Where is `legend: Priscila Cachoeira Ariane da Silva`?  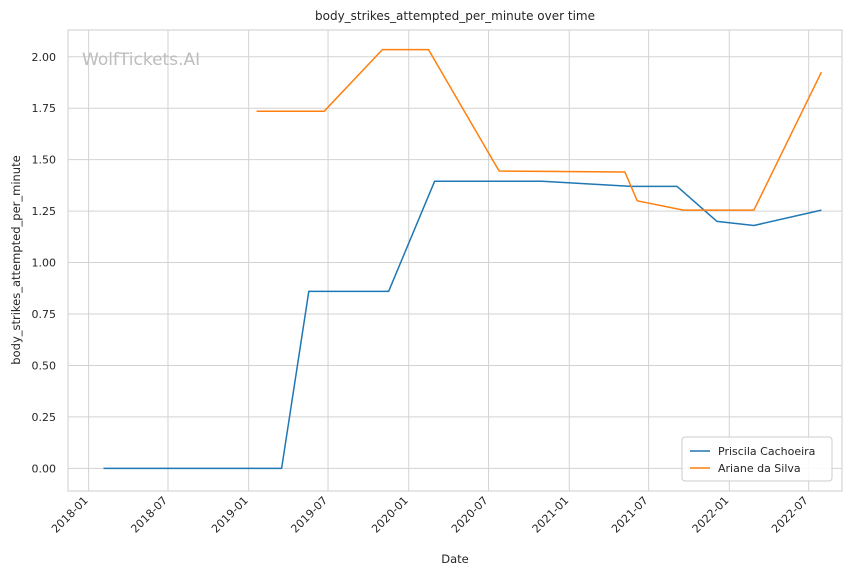
legend: Priscila Cachoeira Ariane da Silva is located at coordinates (757, 459).